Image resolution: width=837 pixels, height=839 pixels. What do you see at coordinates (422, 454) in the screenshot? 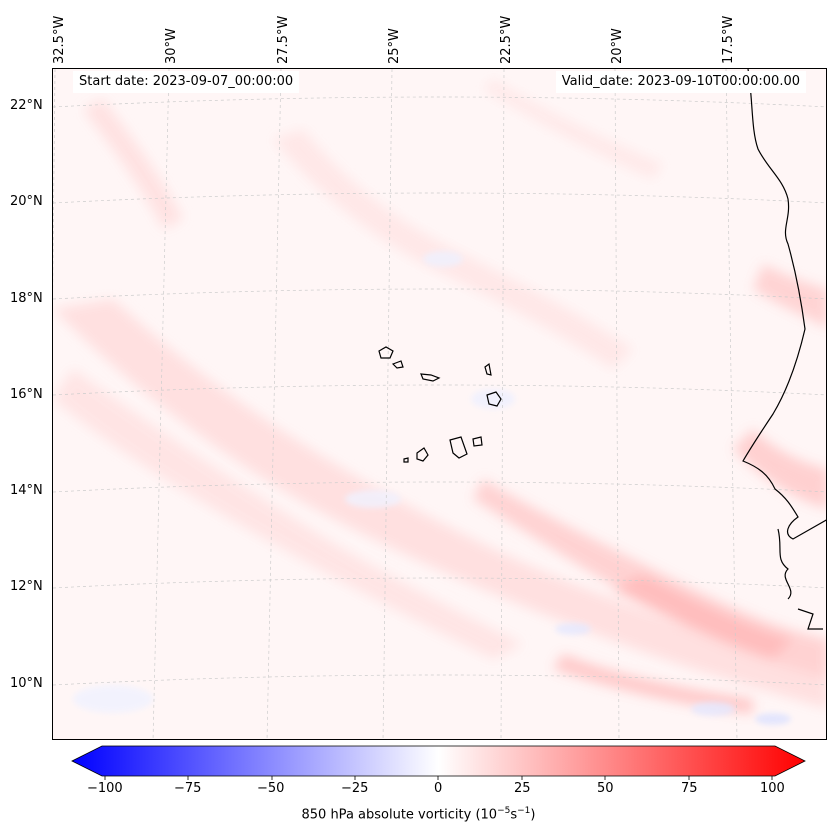
I see `island-fogo` at bounding box center [422, 454].